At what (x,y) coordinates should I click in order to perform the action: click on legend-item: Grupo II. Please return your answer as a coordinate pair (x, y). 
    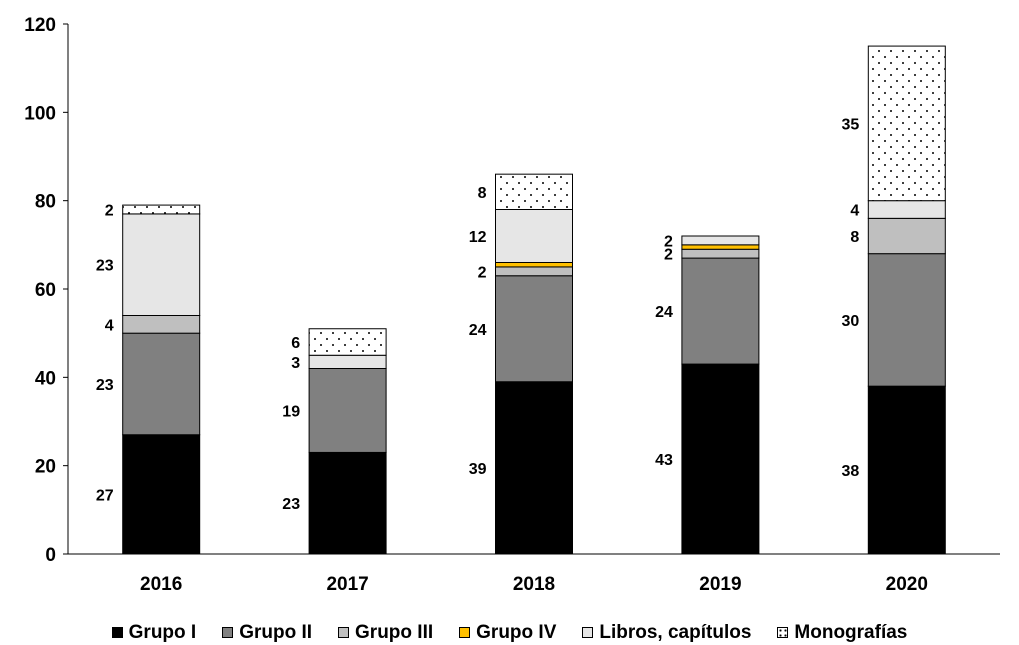
    Looking at the image, I should click on (267, 633).